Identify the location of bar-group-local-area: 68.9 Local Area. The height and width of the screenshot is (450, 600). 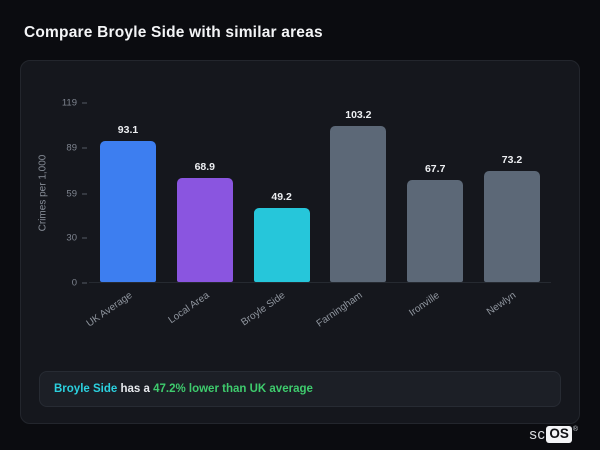
(201, 214).